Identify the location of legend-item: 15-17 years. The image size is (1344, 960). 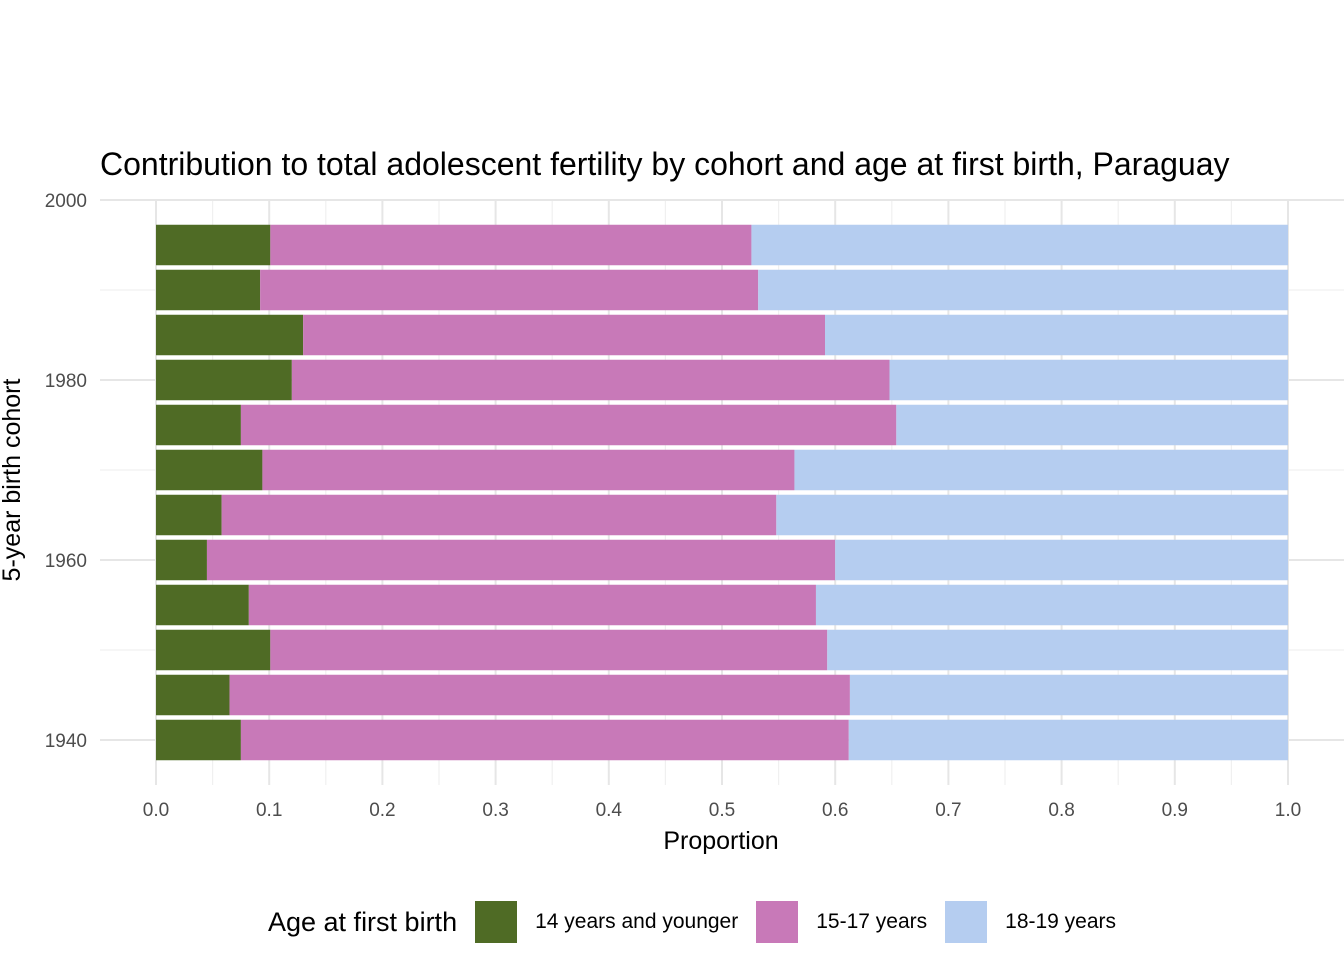
(841, 922).